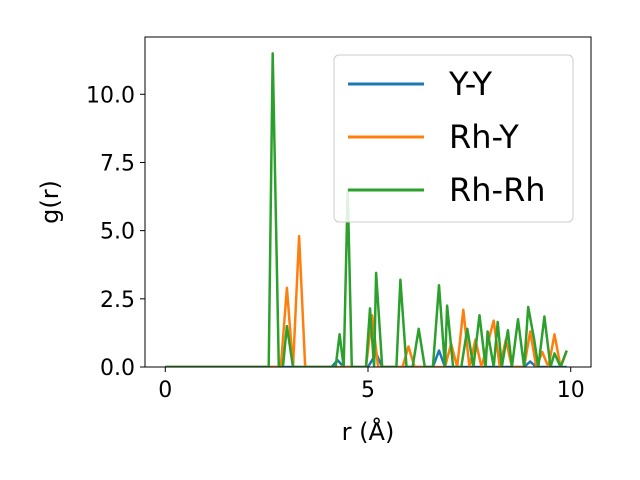 The height and width of the screenshot is (480, 640). Describe the element at coordinates (117, 368) in the screenshot. I see `y-tick-label: 0.0` at that location.